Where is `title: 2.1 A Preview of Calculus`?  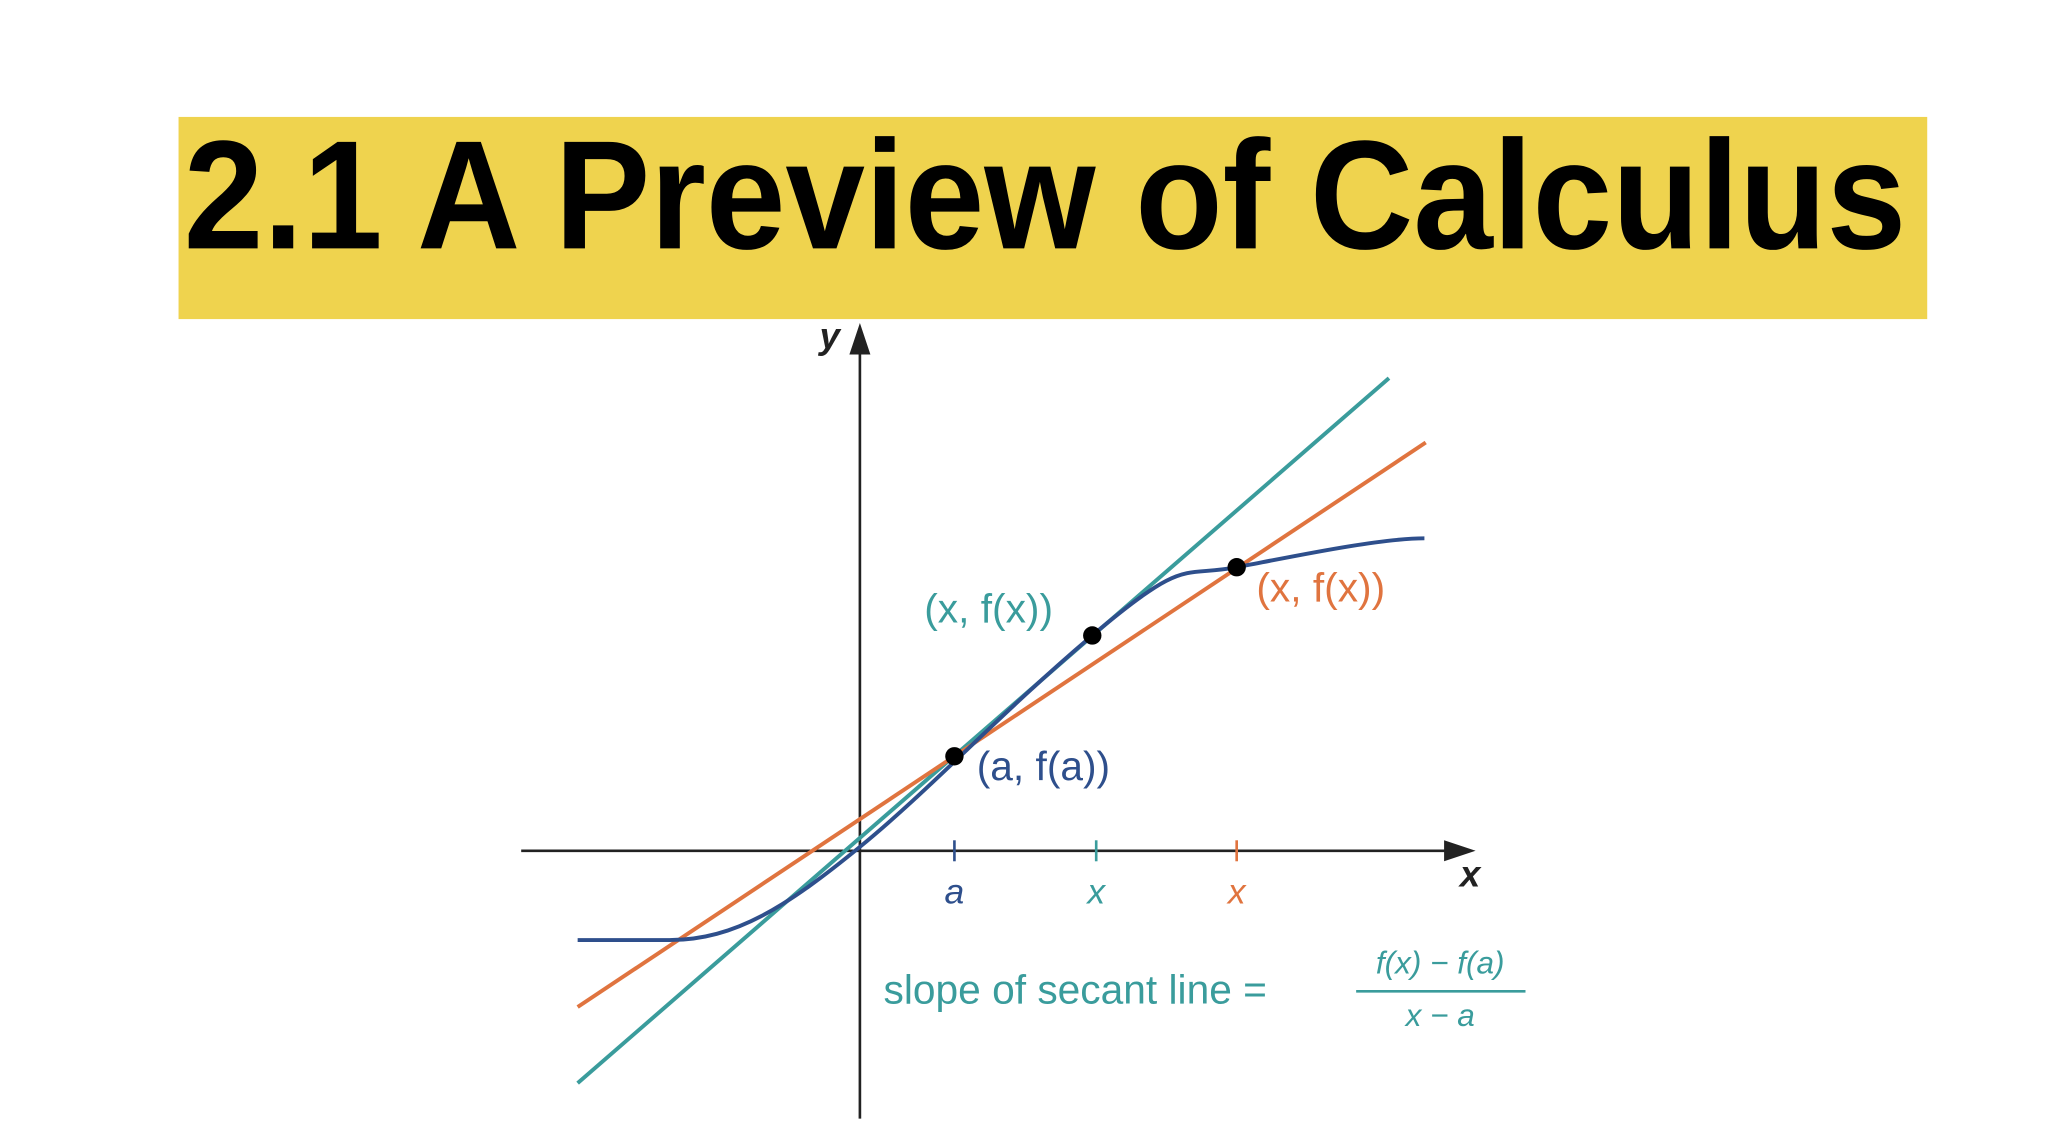
title: 2.1 A Preview of Calculus is located at coordinates (1045, 194).